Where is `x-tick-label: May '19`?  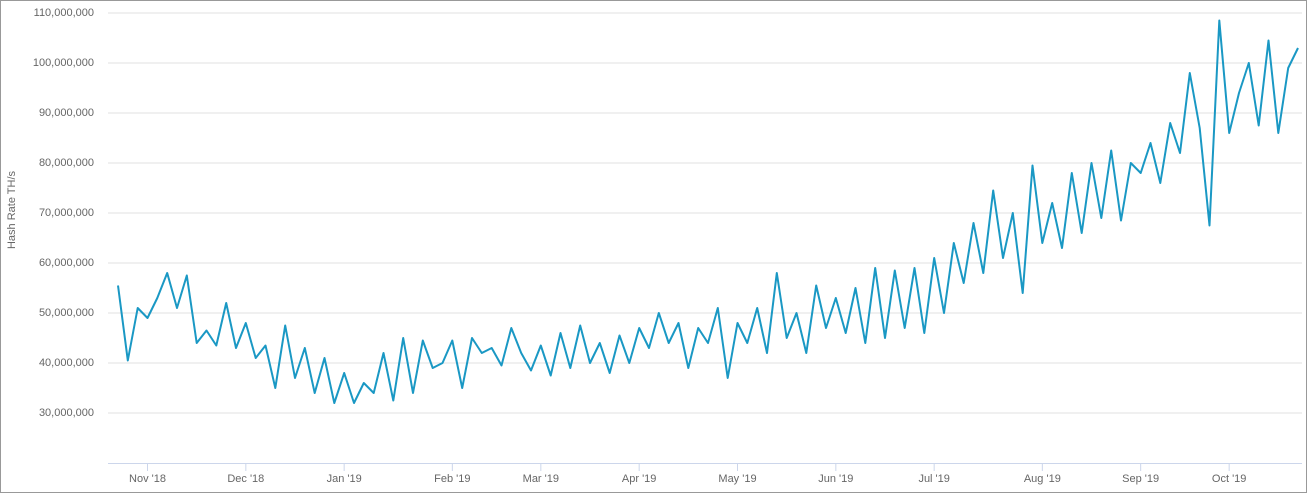 x-tick-label: May '19 is located at coordinates (737, 479).